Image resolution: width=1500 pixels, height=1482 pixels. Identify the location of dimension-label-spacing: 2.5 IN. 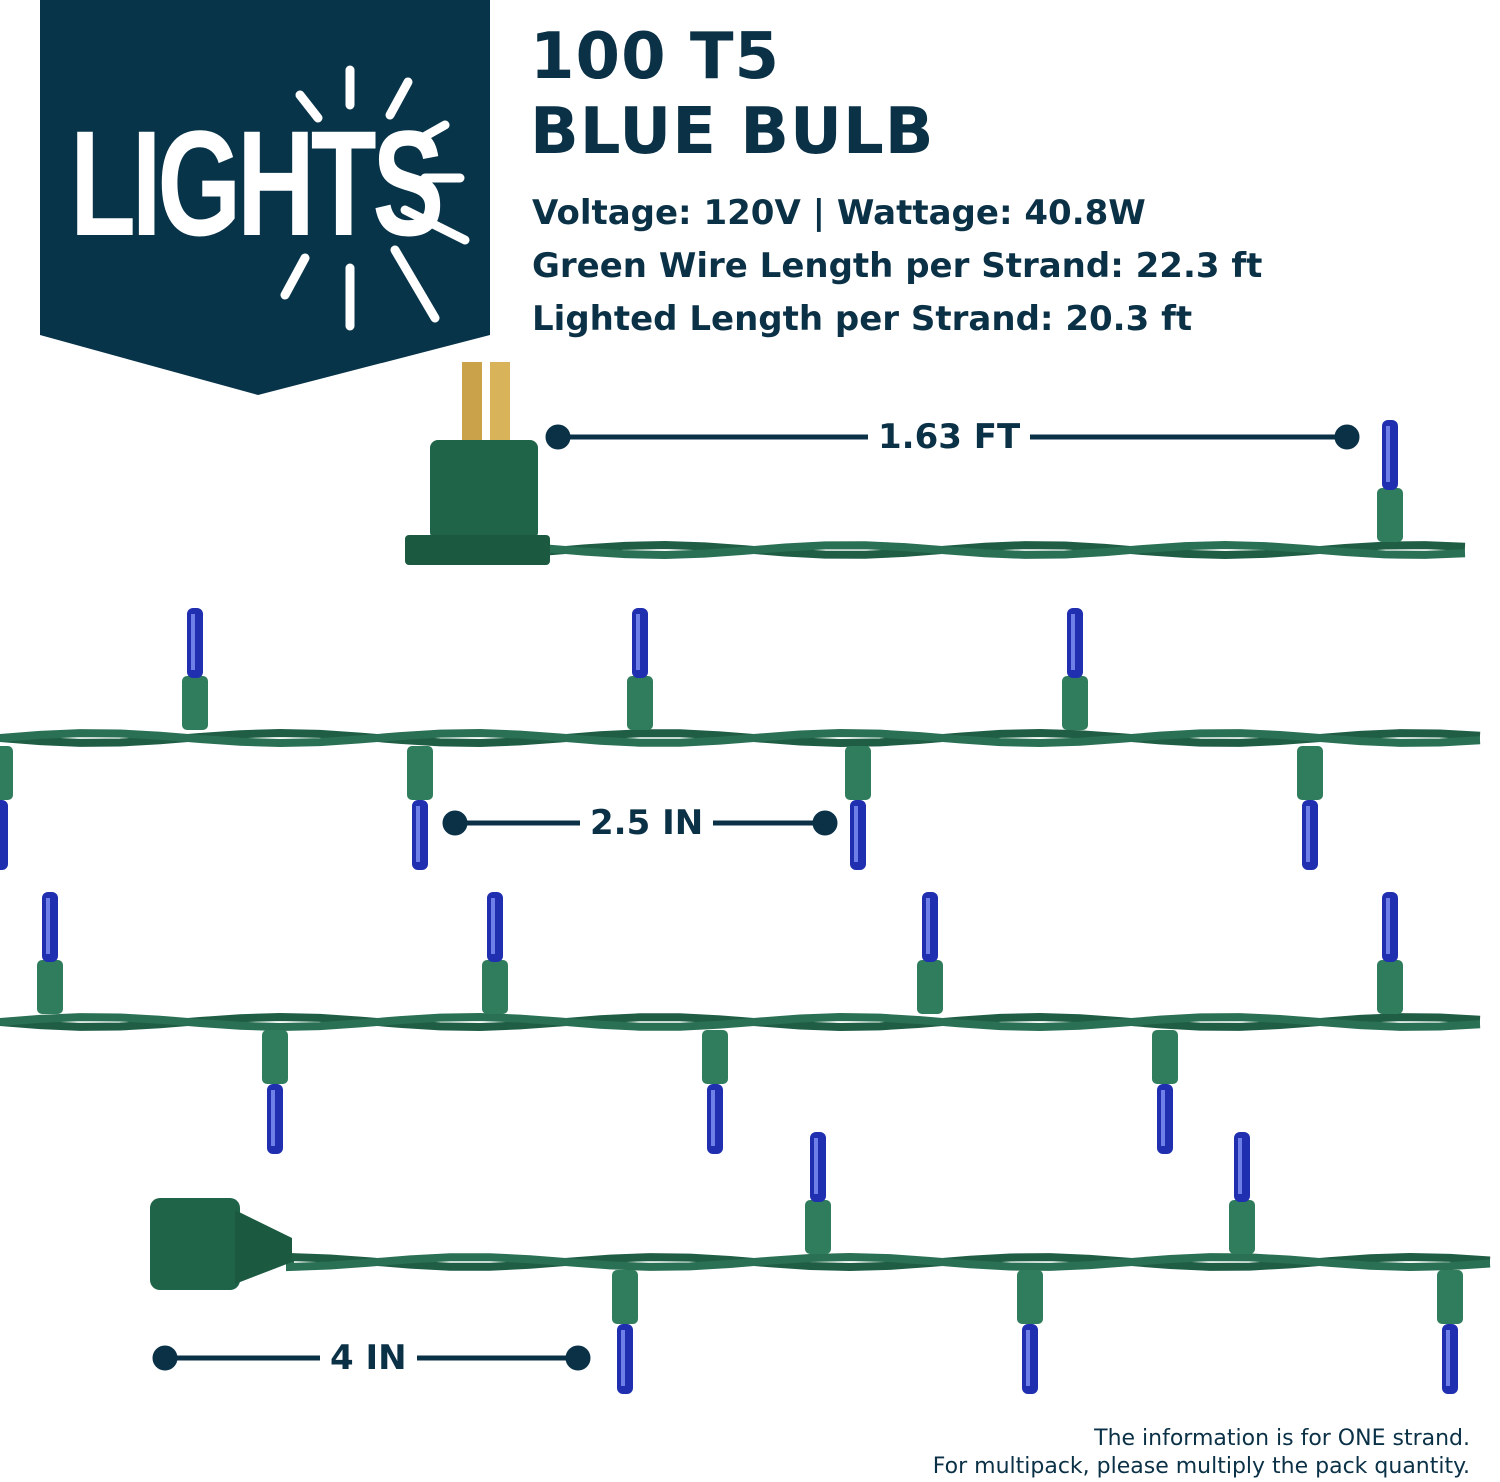
(647, 823).